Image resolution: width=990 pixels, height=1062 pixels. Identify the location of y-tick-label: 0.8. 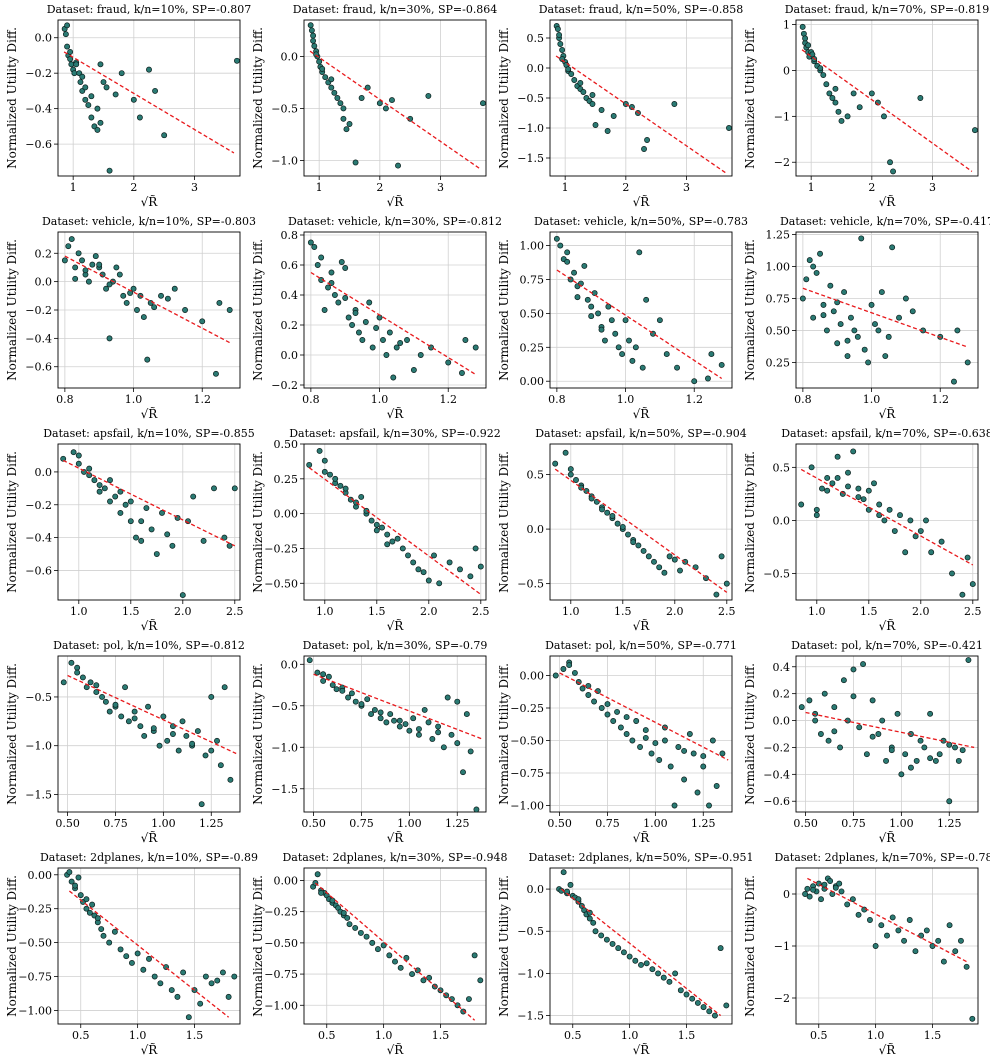
(290, 235).